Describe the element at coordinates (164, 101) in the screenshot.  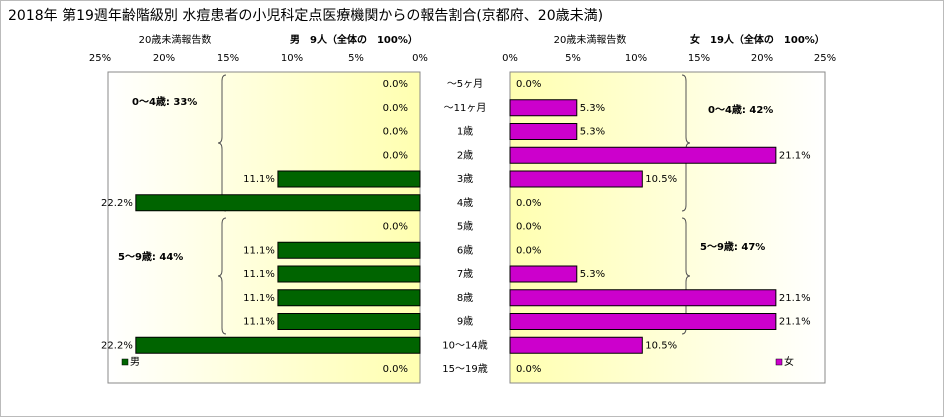
I see `annotation: 0～4歳: 33%` at that location.